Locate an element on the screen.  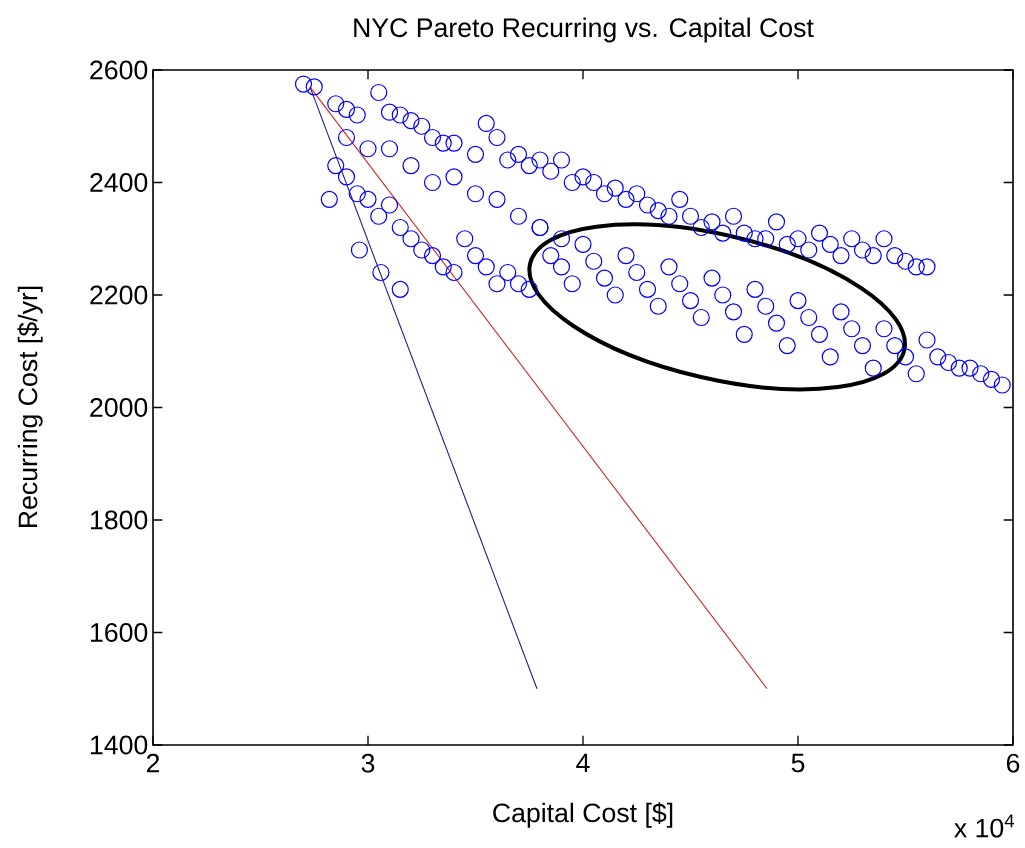
x-tick-label: 3 is located at coordinates (368, 763).